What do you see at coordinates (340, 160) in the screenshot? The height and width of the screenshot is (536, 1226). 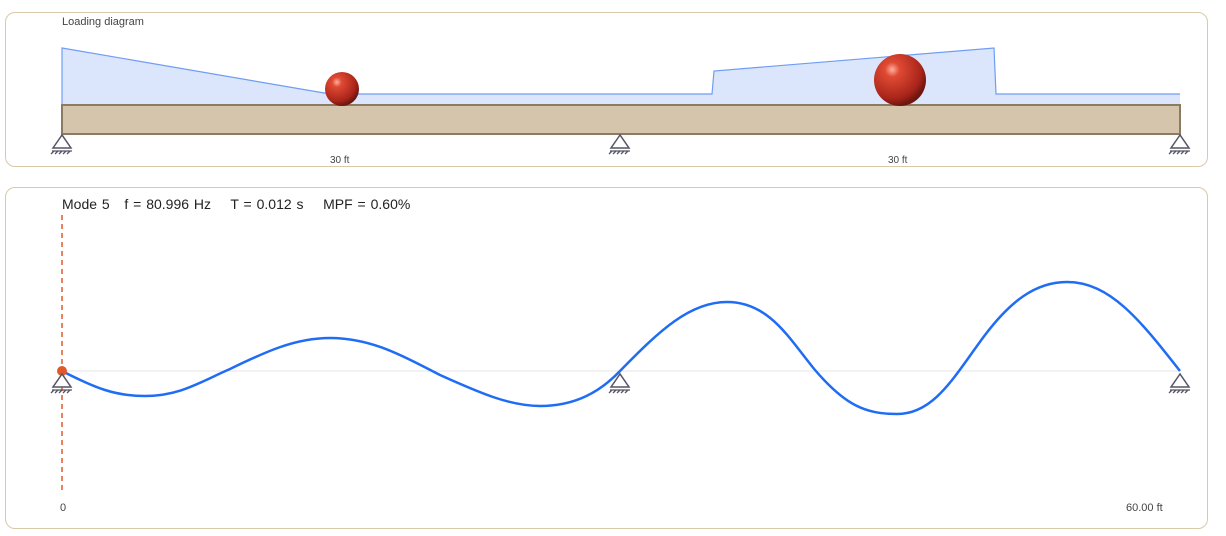 I see `span-label-1: 30 ft` at bounding box center [340, 160].